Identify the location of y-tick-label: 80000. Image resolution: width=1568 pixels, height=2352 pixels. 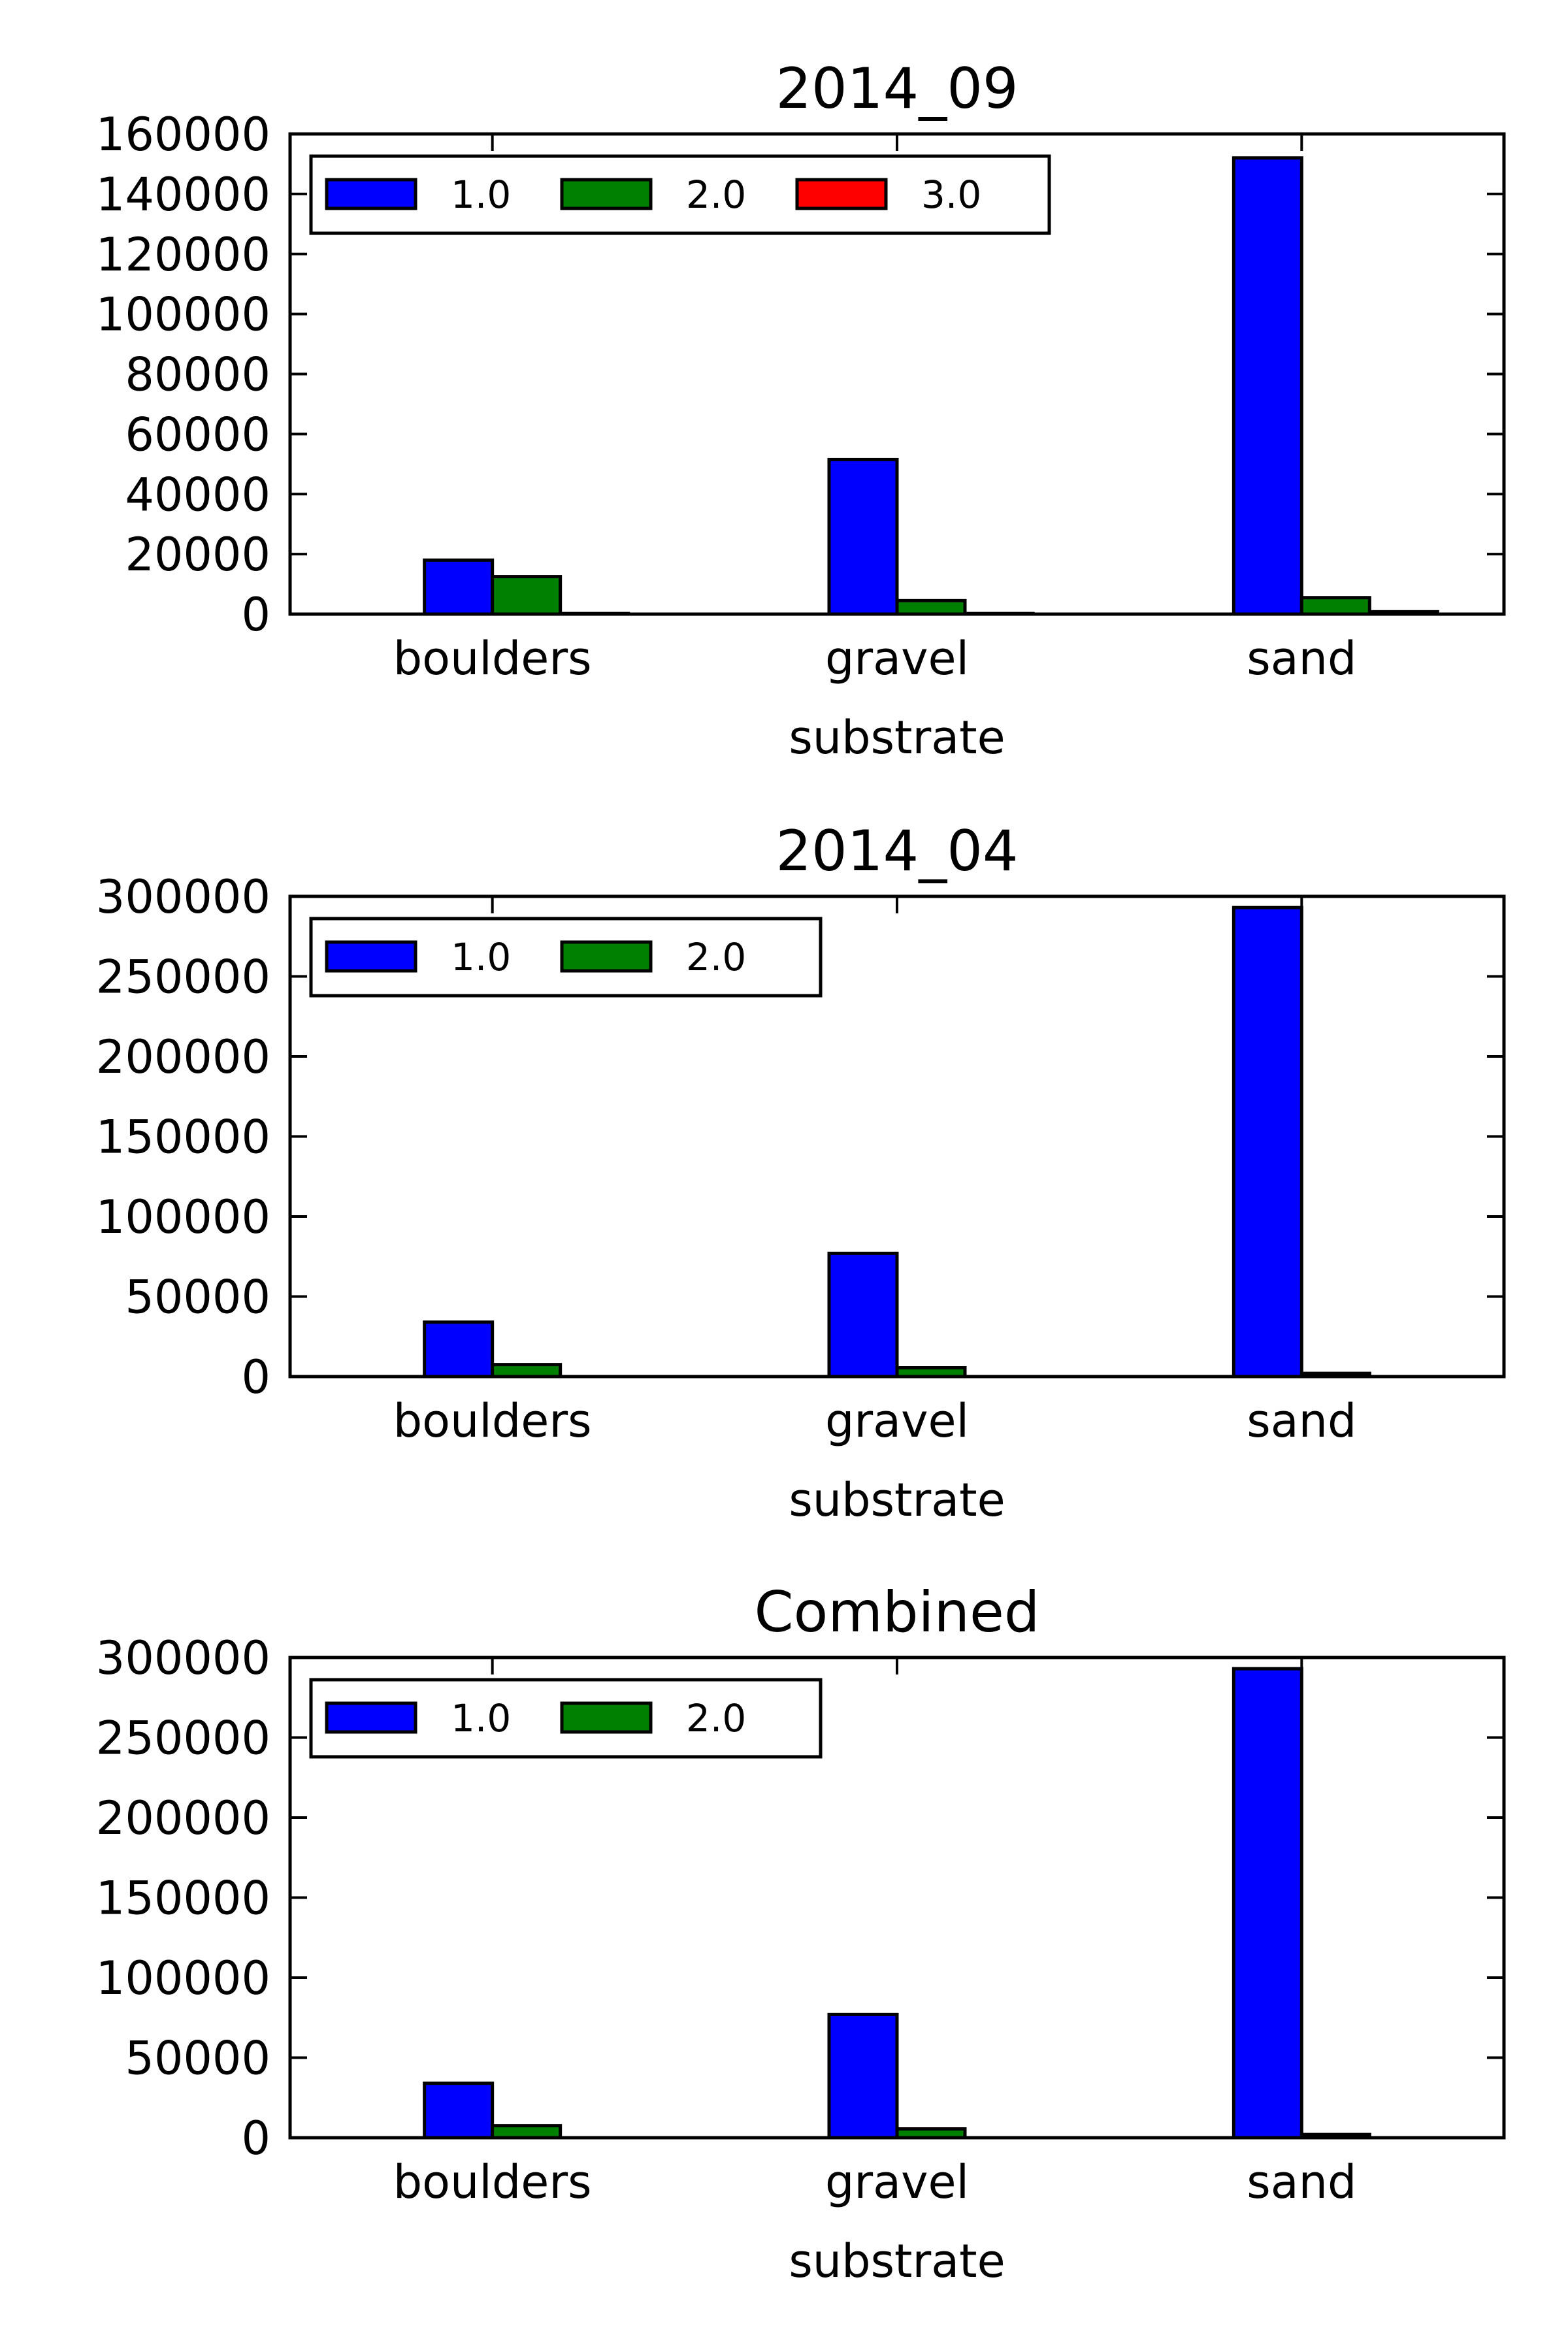
(197, 375).